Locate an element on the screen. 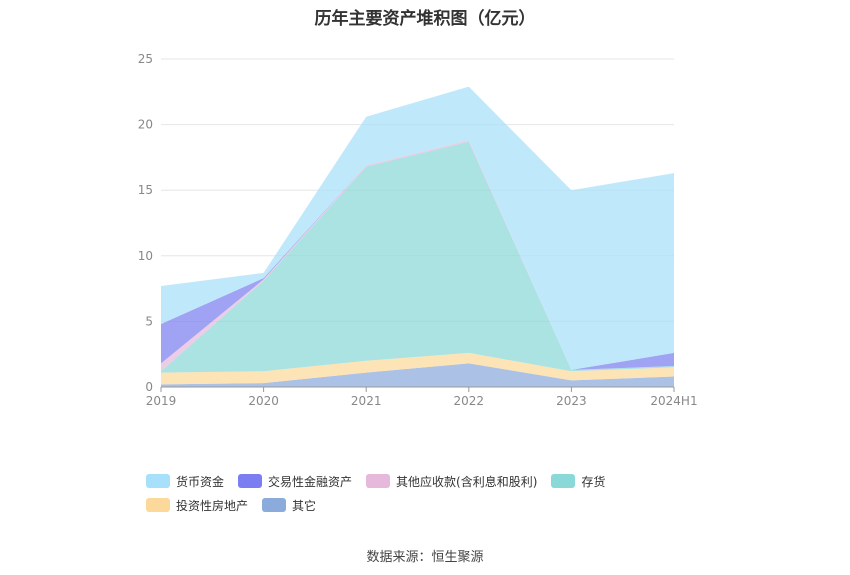 The image size is (850, 575). legend-item: 交易性金融资产 is located at coordinates (295, 481).